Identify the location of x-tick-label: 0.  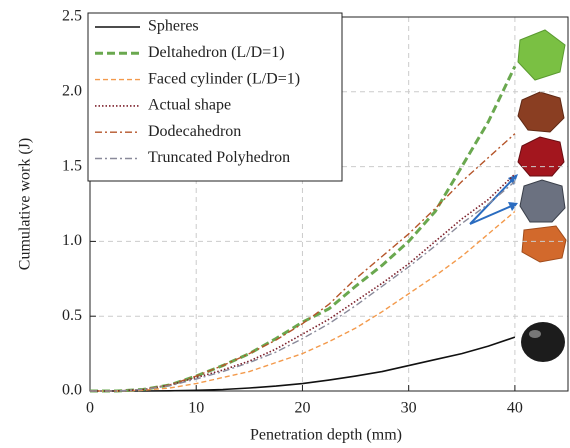
(90, 408).